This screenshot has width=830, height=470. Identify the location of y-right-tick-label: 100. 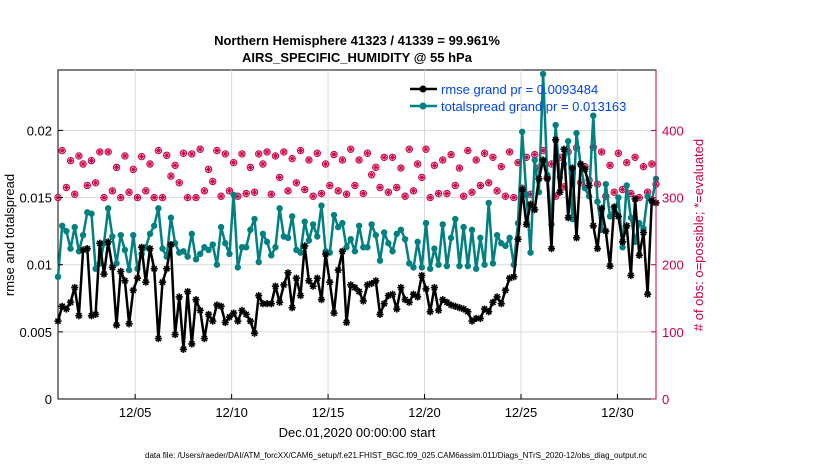
(673, 332).